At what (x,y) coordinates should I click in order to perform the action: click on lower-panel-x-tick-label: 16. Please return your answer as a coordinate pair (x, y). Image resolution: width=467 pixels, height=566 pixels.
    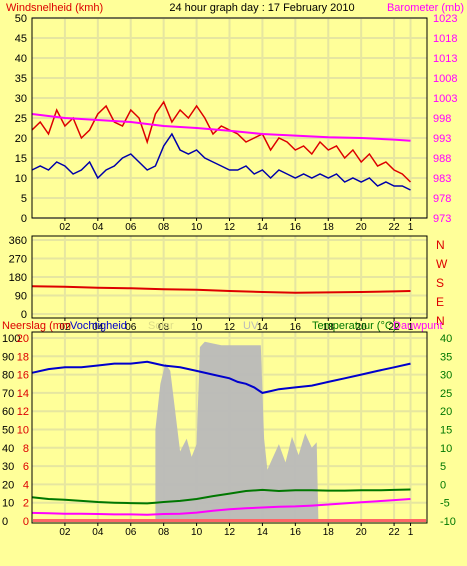
    Looking at the image, I should click on (296, 532).